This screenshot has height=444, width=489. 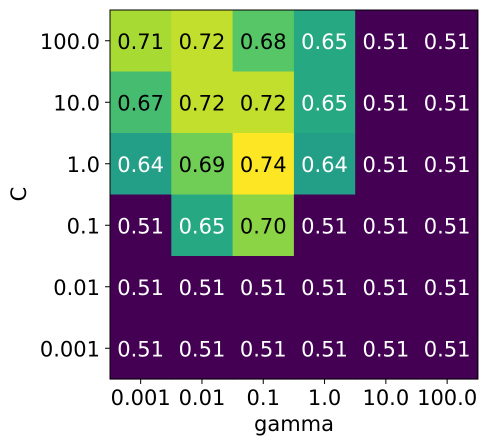 What do you see at coordinates (70, 349) in the screenshot?
I see `y-tick-label: 0.001` at bounding box center [70, 349].